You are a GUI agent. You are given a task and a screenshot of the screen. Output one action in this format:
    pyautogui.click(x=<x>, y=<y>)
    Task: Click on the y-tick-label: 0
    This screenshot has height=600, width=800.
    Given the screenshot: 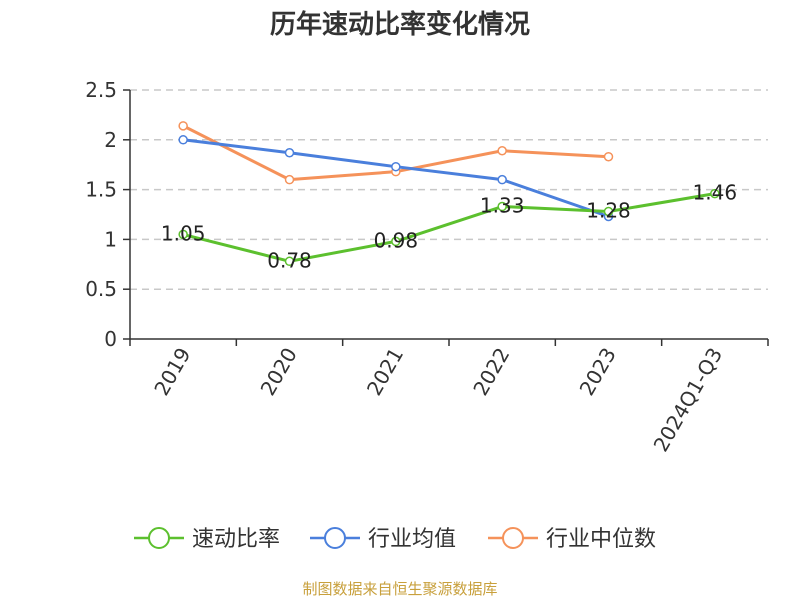 What is the action you would take?
    pyautogui.click(x=110, y=339)
    